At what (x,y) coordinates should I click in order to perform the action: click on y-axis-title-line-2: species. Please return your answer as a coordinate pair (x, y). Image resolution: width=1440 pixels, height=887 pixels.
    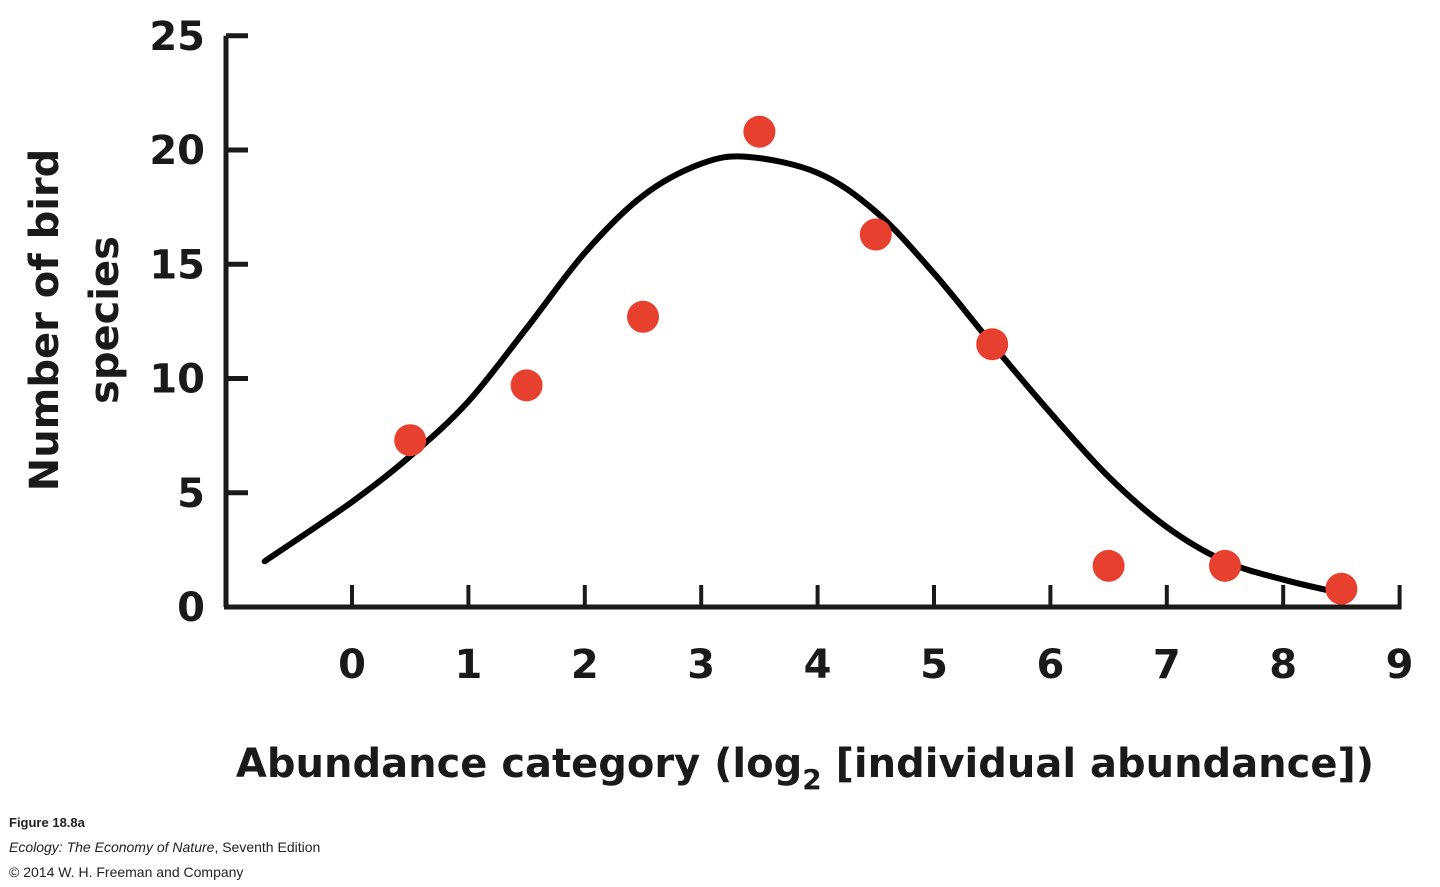
    Looking at the image, I should click on (105, 320).